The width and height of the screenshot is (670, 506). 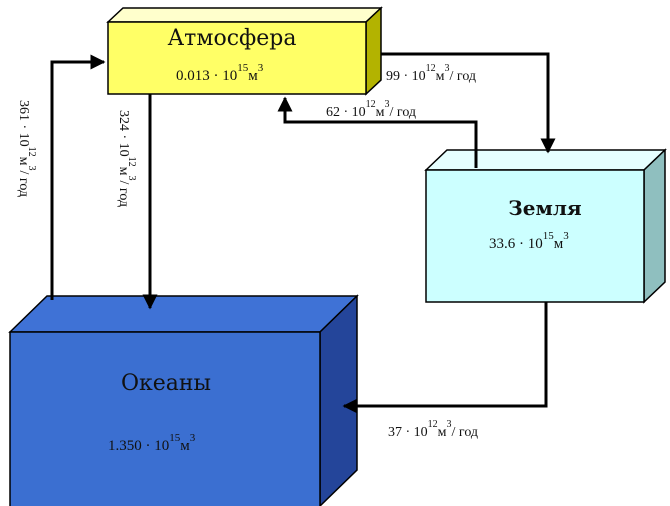 What do you see at coordinates (26, 148) in the screenshot?
I see `flow-label-ocean-to-atmosphere: 361 · 1012м3/ год` at bounding box center [26, 148].